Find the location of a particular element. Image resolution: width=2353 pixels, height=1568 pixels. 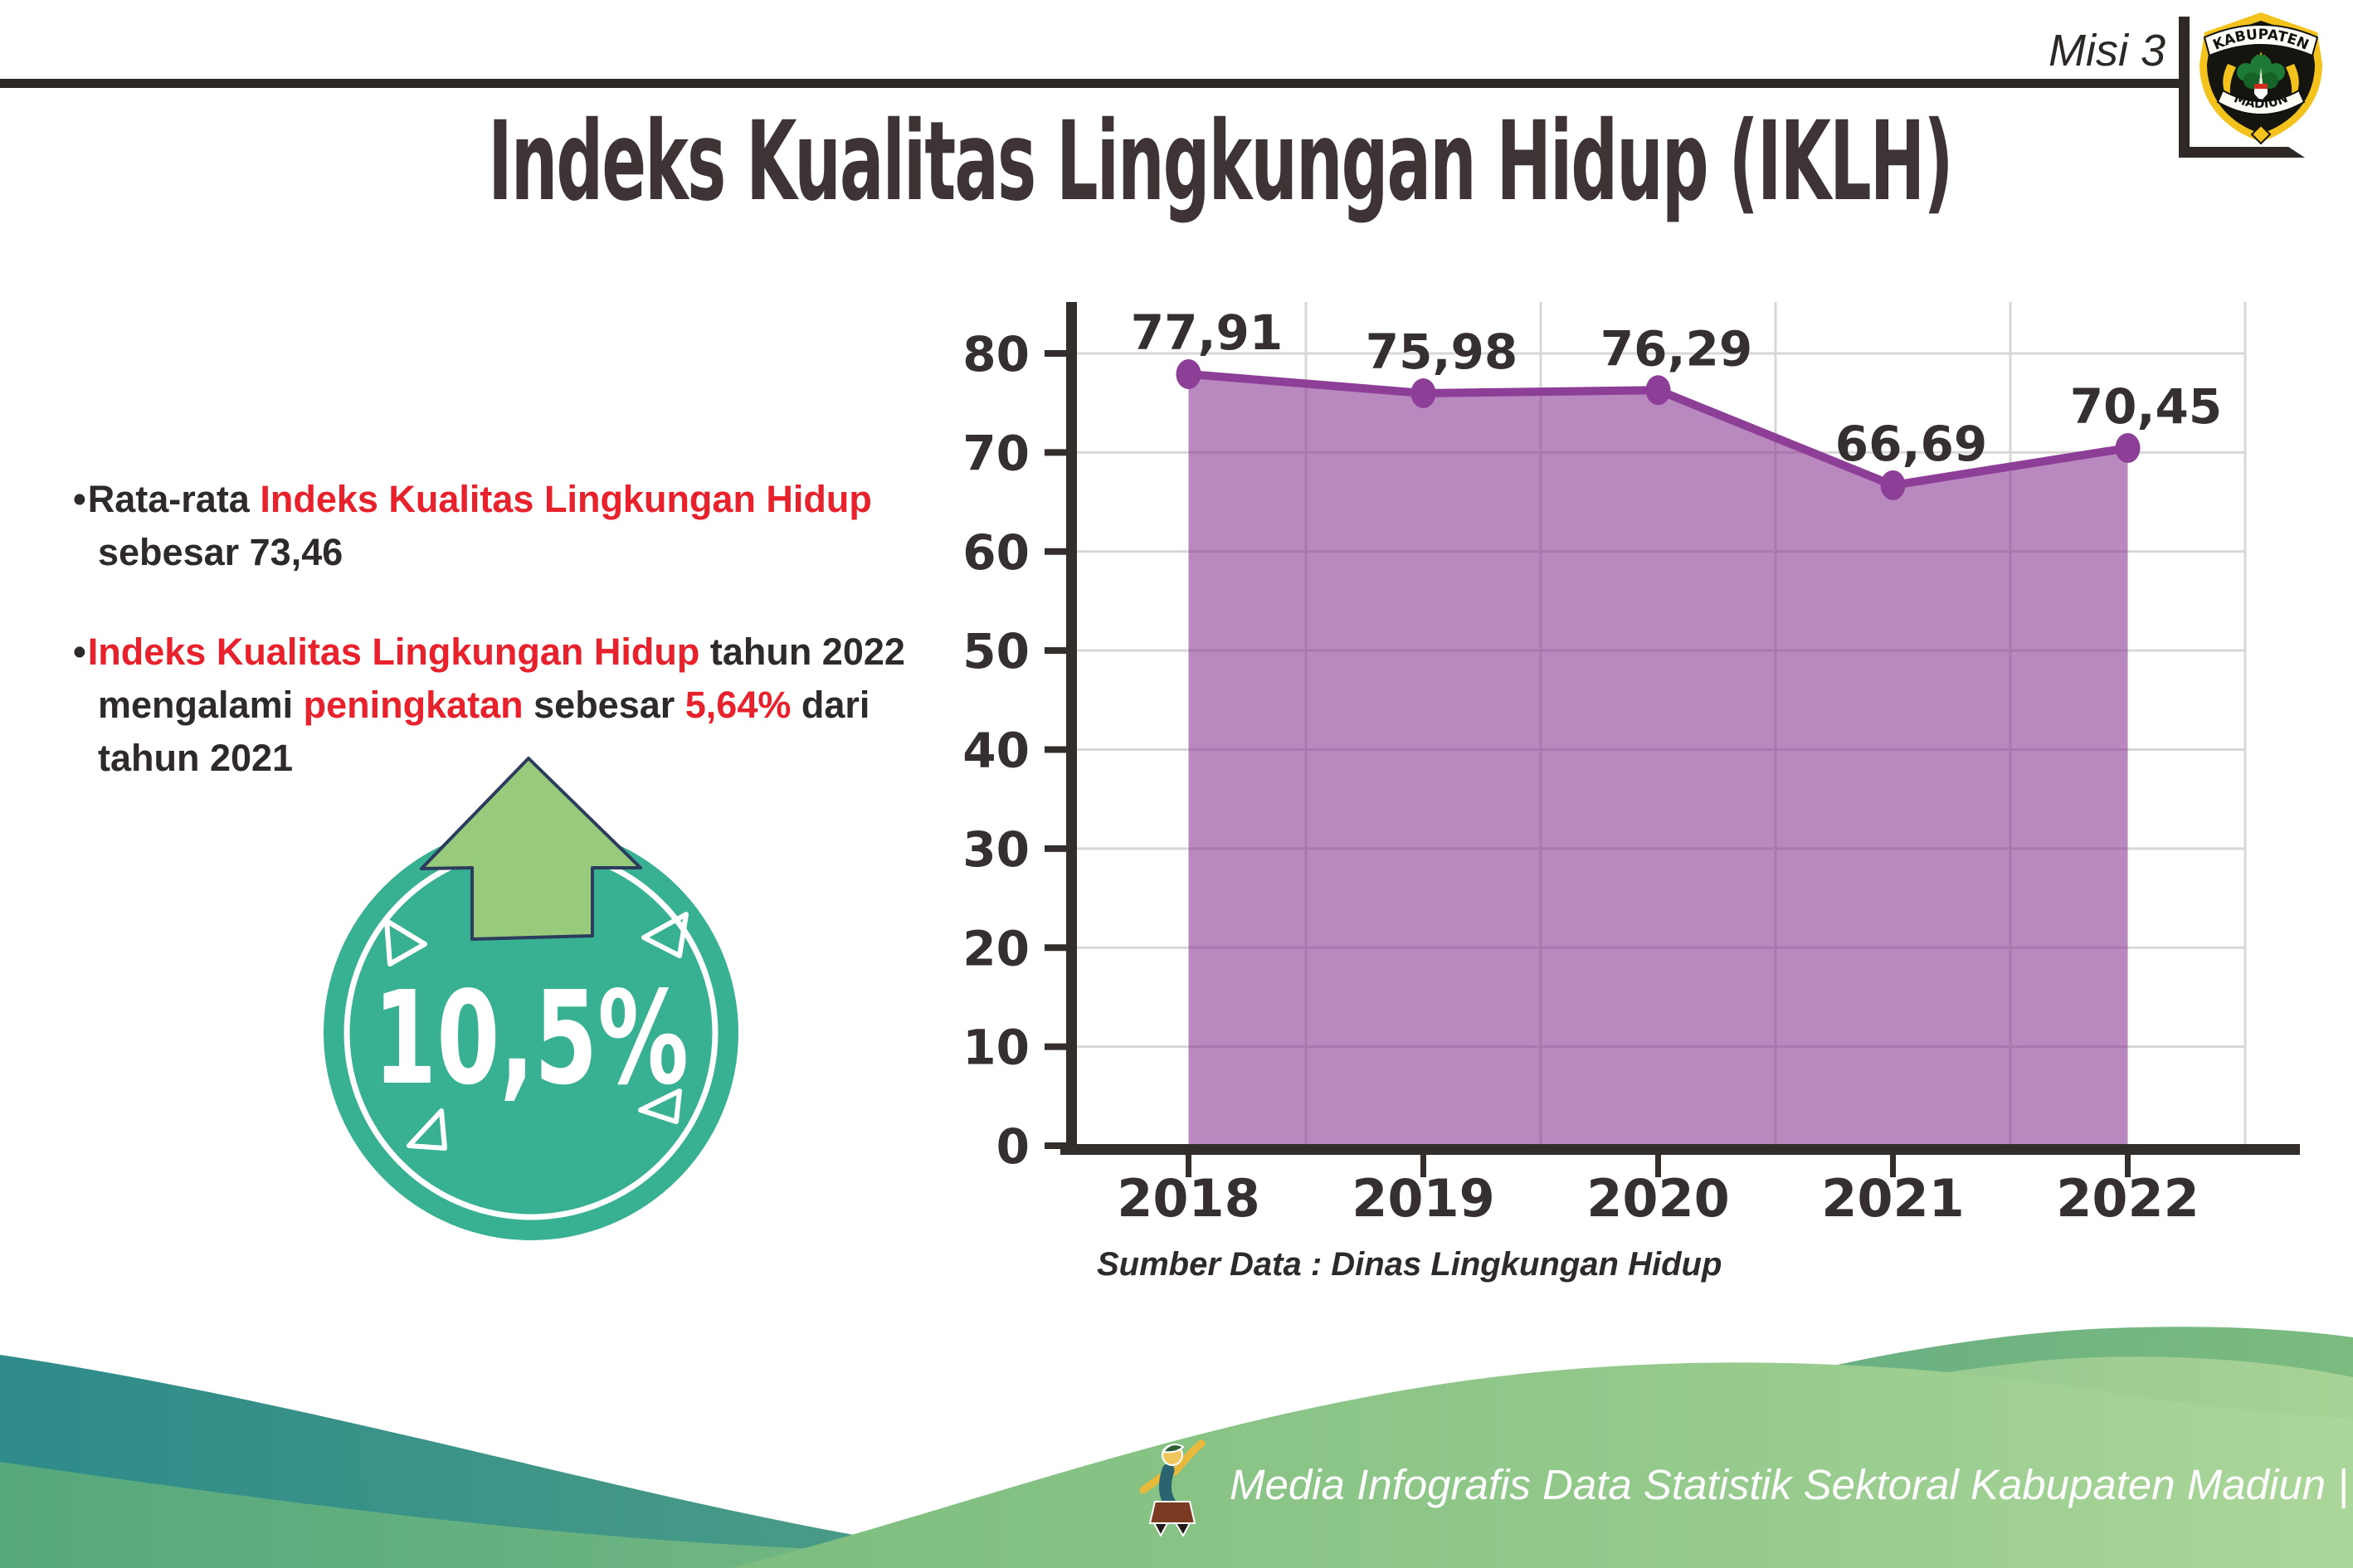

badge-triangle-accents is located at coordinates (536, 1031).